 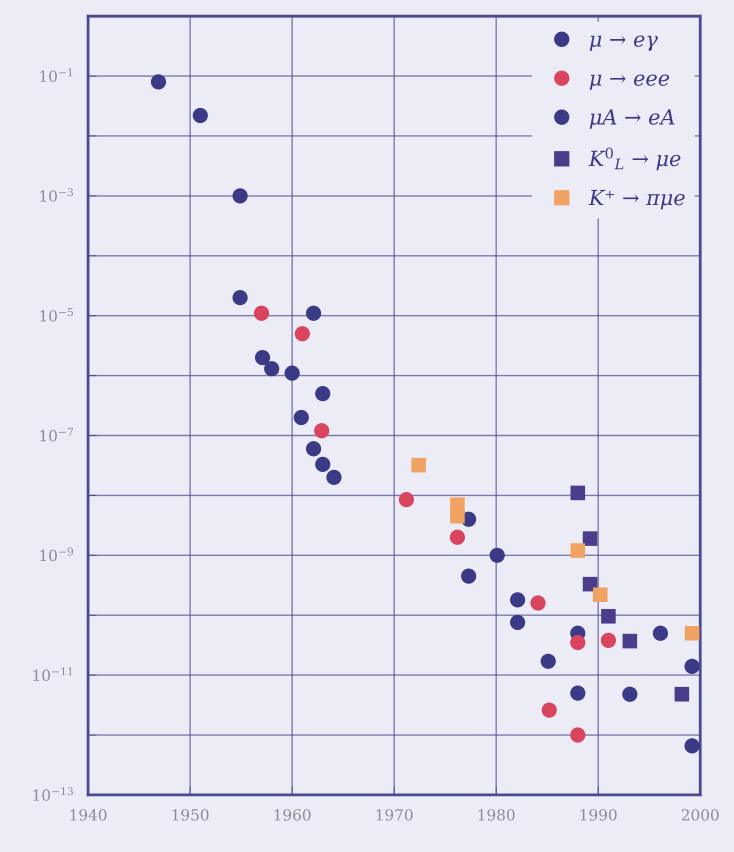 I want to click on y-tick-label: 10$^{−7}$, so click(x=57, y=435).